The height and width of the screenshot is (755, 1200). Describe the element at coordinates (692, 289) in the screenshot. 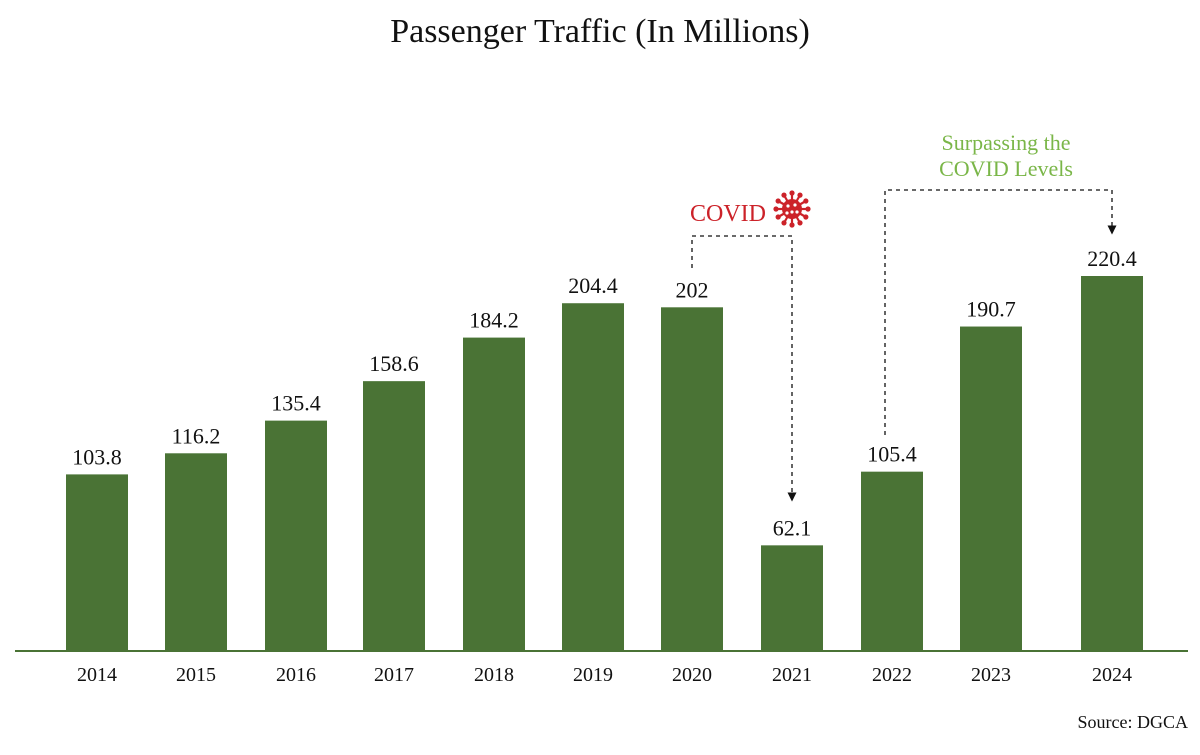

I see `value-label-2020: 202` at that location.